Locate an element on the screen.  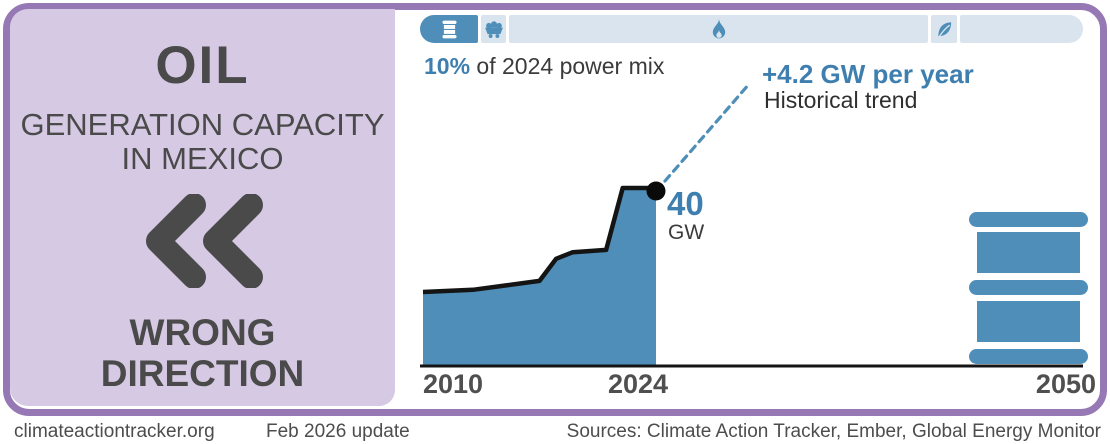
verdict-line1: WRONG is located at coordinates (202, 332).